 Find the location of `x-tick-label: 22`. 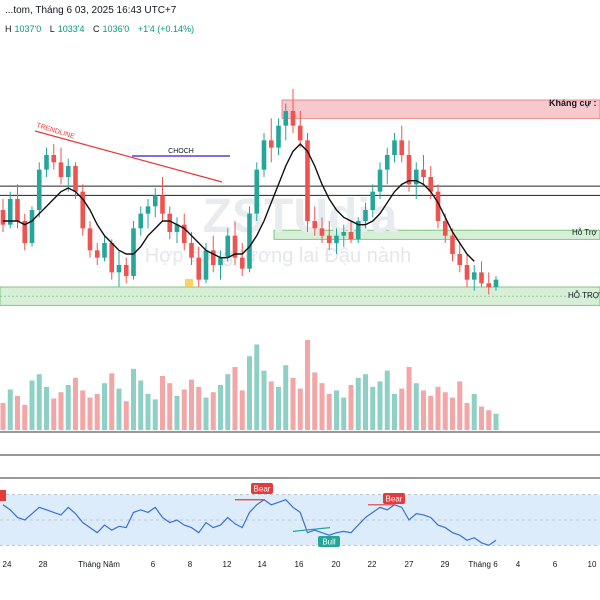

x-tick-label: 22 is located at coordinates (372, 564).